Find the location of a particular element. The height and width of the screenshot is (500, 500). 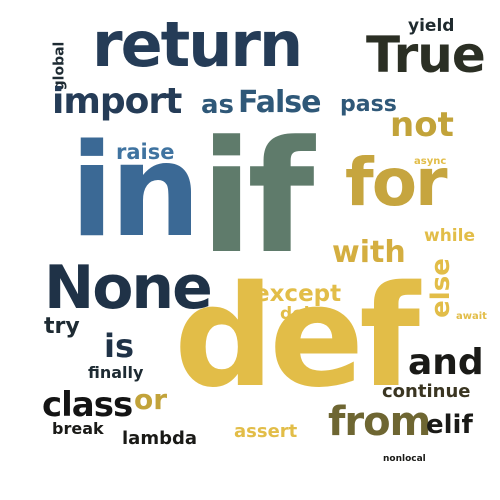

word-await: await is located at coordinates (471, 316).